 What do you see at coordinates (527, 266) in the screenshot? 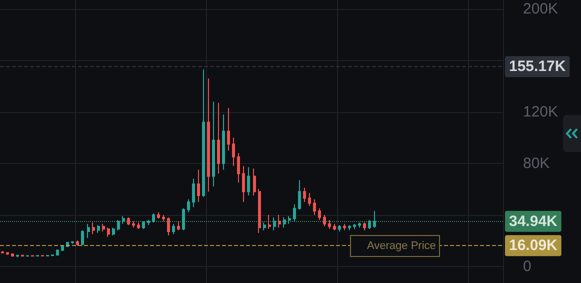
I see `y-tick-label: 0` at bounding box center [527, 266].